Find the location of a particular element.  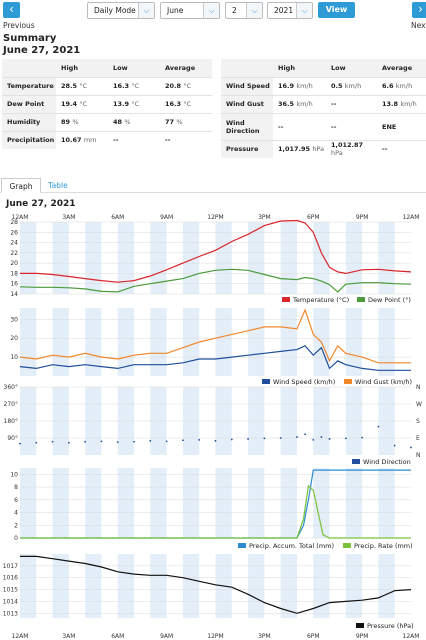

header-blank is located at coordinates (247, 68).